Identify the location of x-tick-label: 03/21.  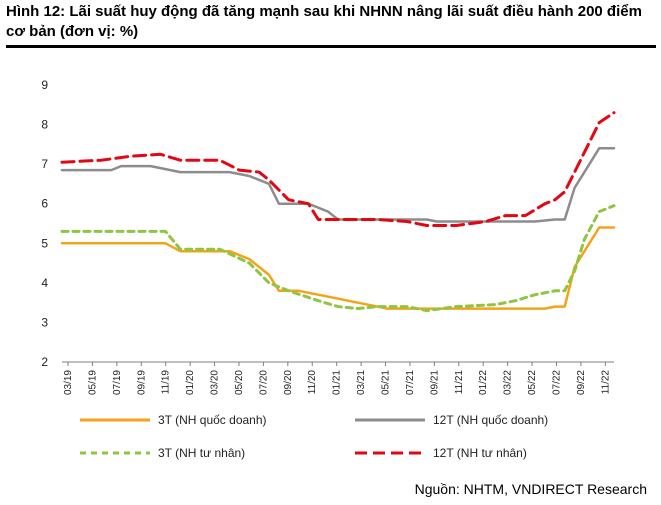
(361, 382).